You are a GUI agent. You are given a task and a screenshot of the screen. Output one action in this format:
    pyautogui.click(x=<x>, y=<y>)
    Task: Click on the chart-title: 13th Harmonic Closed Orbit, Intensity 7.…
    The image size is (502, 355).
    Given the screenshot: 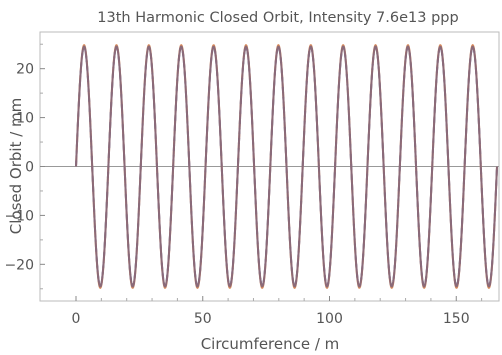 What is the action you would take?
    pyautogui.click(x=277, y=18)
    